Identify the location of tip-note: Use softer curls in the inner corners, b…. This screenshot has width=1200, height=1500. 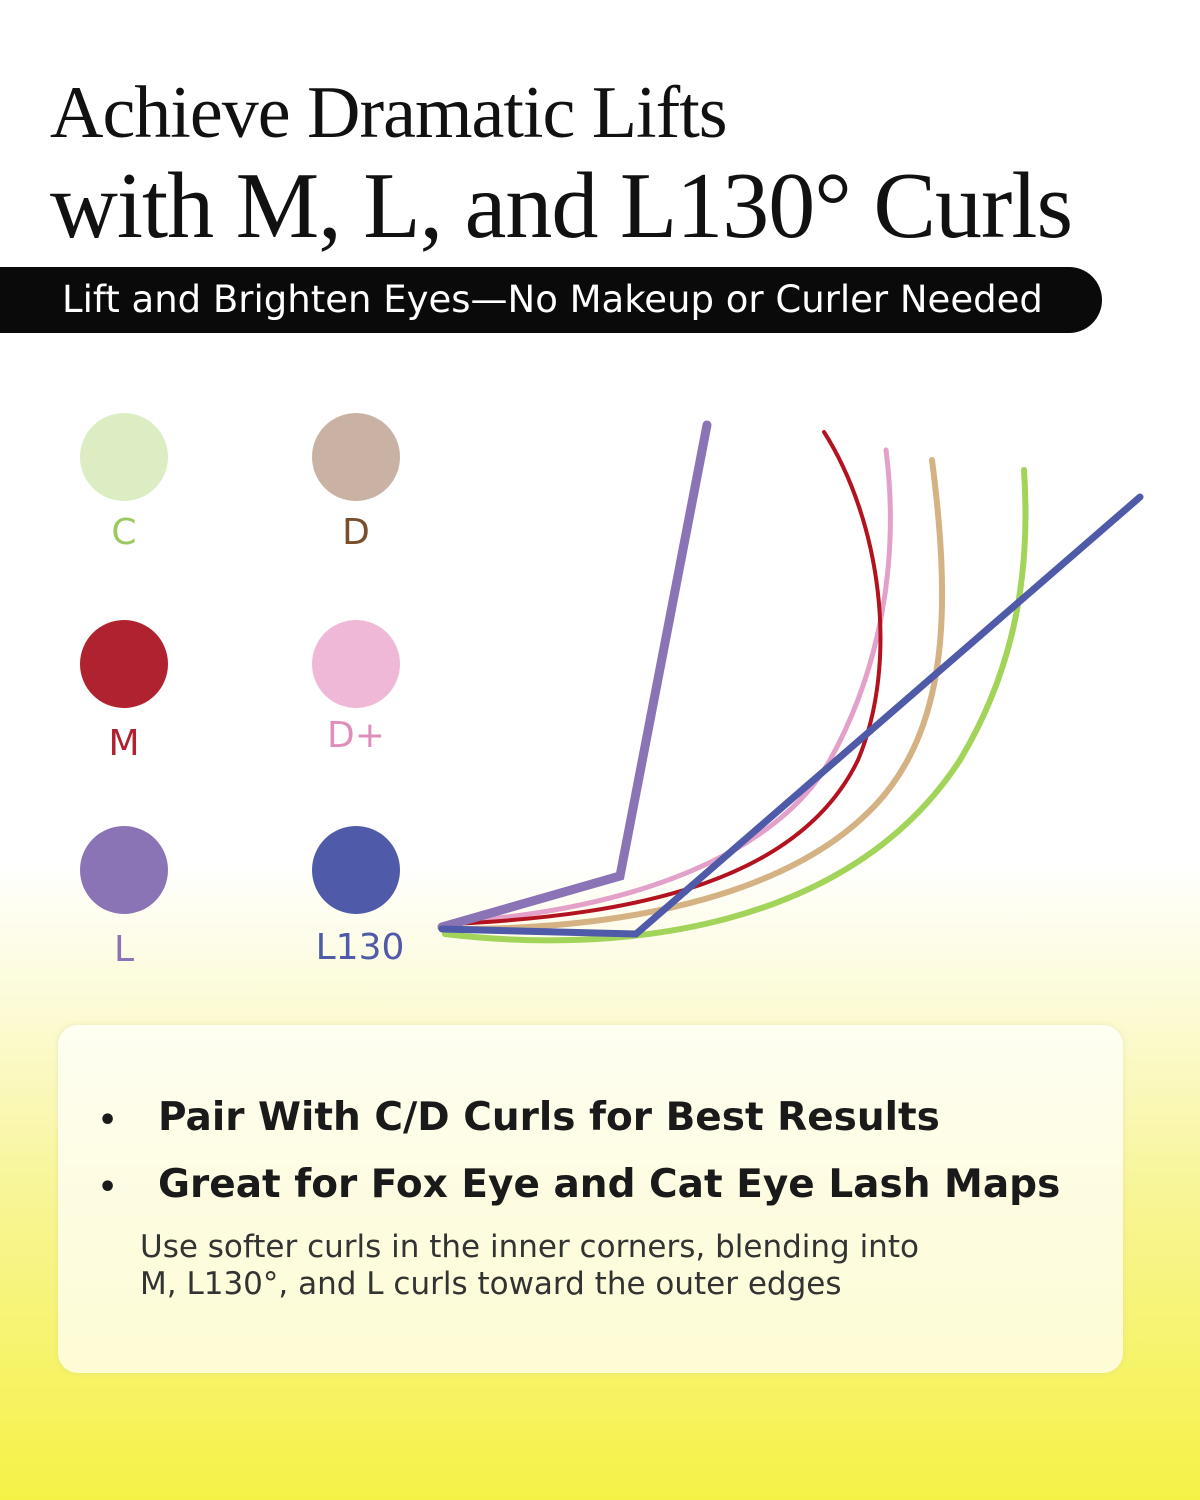
(631, 1266).